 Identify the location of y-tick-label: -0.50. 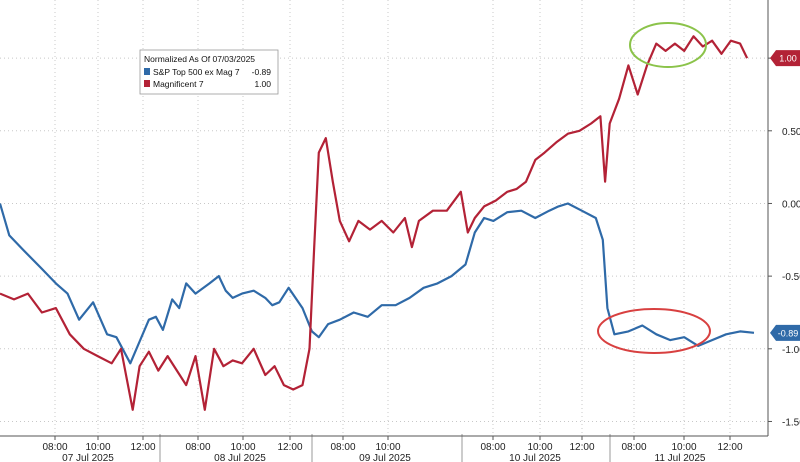
(791, 277).